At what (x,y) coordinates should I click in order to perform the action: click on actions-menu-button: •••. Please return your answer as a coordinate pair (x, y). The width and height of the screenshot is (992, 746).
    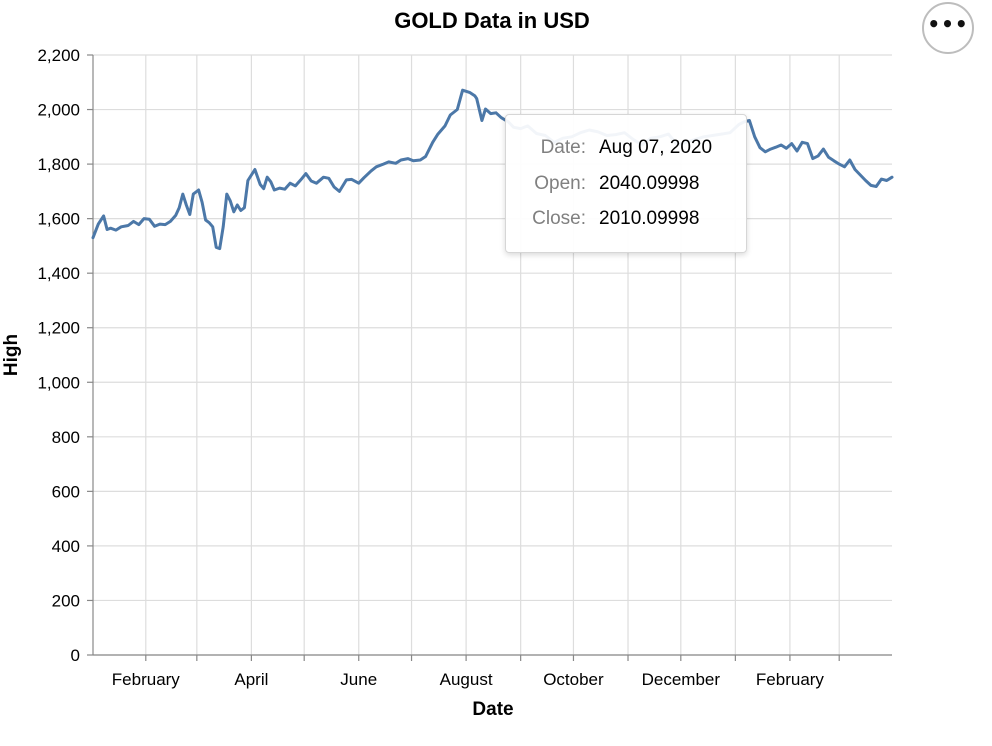
    Looking at the image, I should click on (948, 28).